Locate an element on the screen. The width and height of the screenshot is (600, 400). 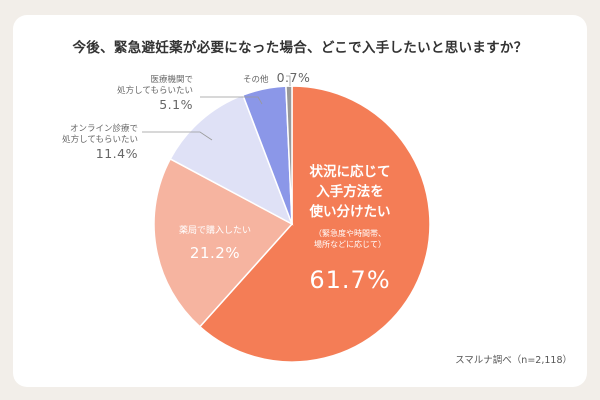
value-situational: 61.7% is located at coordinates (350, 280).